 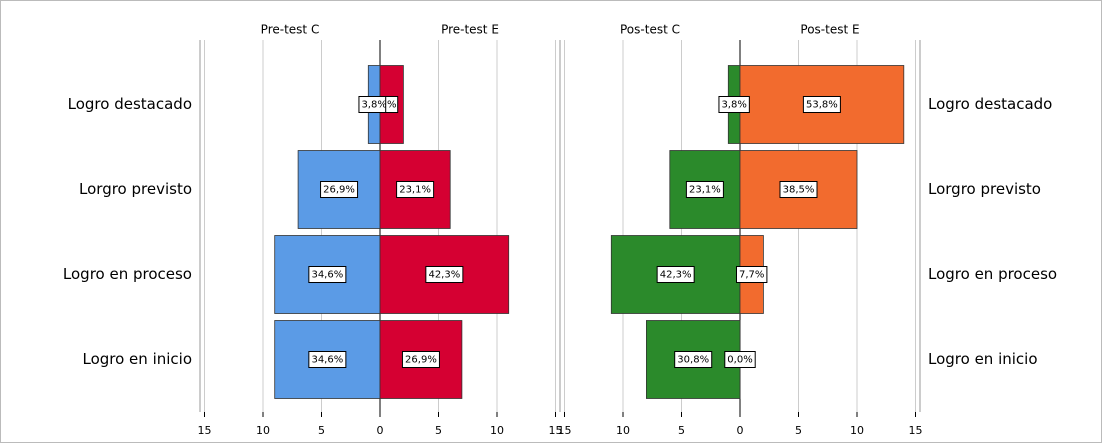 I want to click on panel-header: Pre-test E, so click(x=470, y=30).